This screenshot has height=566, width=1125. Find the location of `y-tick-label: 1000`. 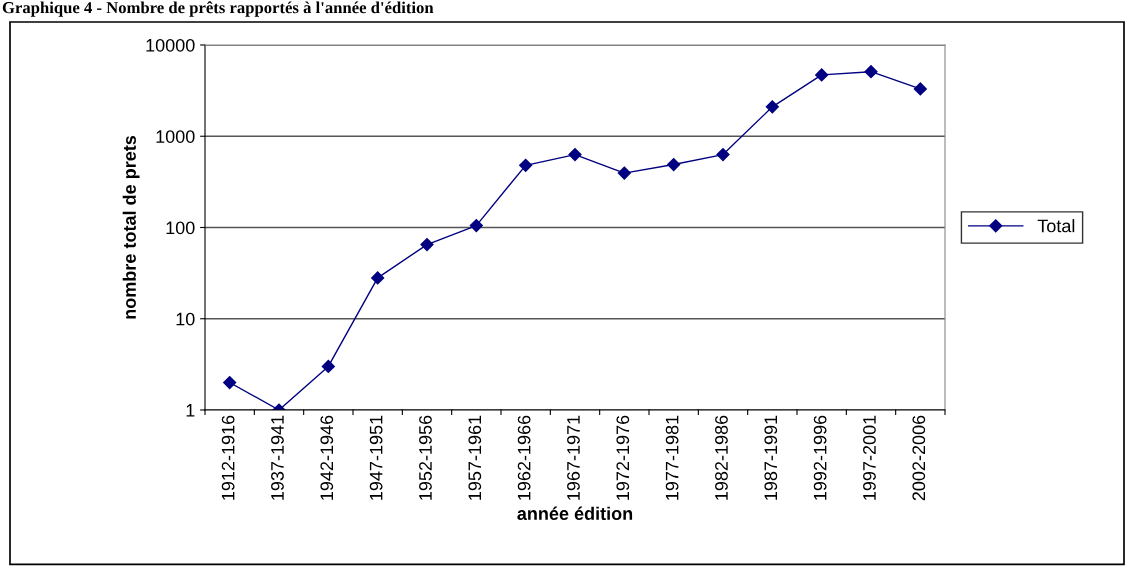

y-tick-label: 1000 is located at coordinates (175, 136).